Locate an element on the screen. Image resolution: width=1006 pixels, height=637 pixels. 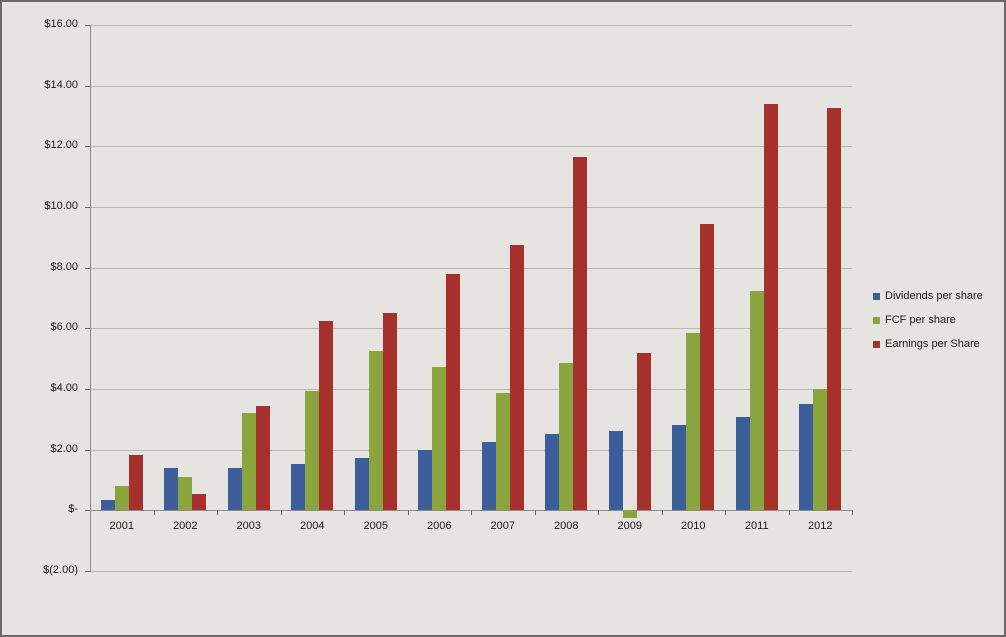
y-tick-label: $(2.00) is located at coordinates (60, 570).